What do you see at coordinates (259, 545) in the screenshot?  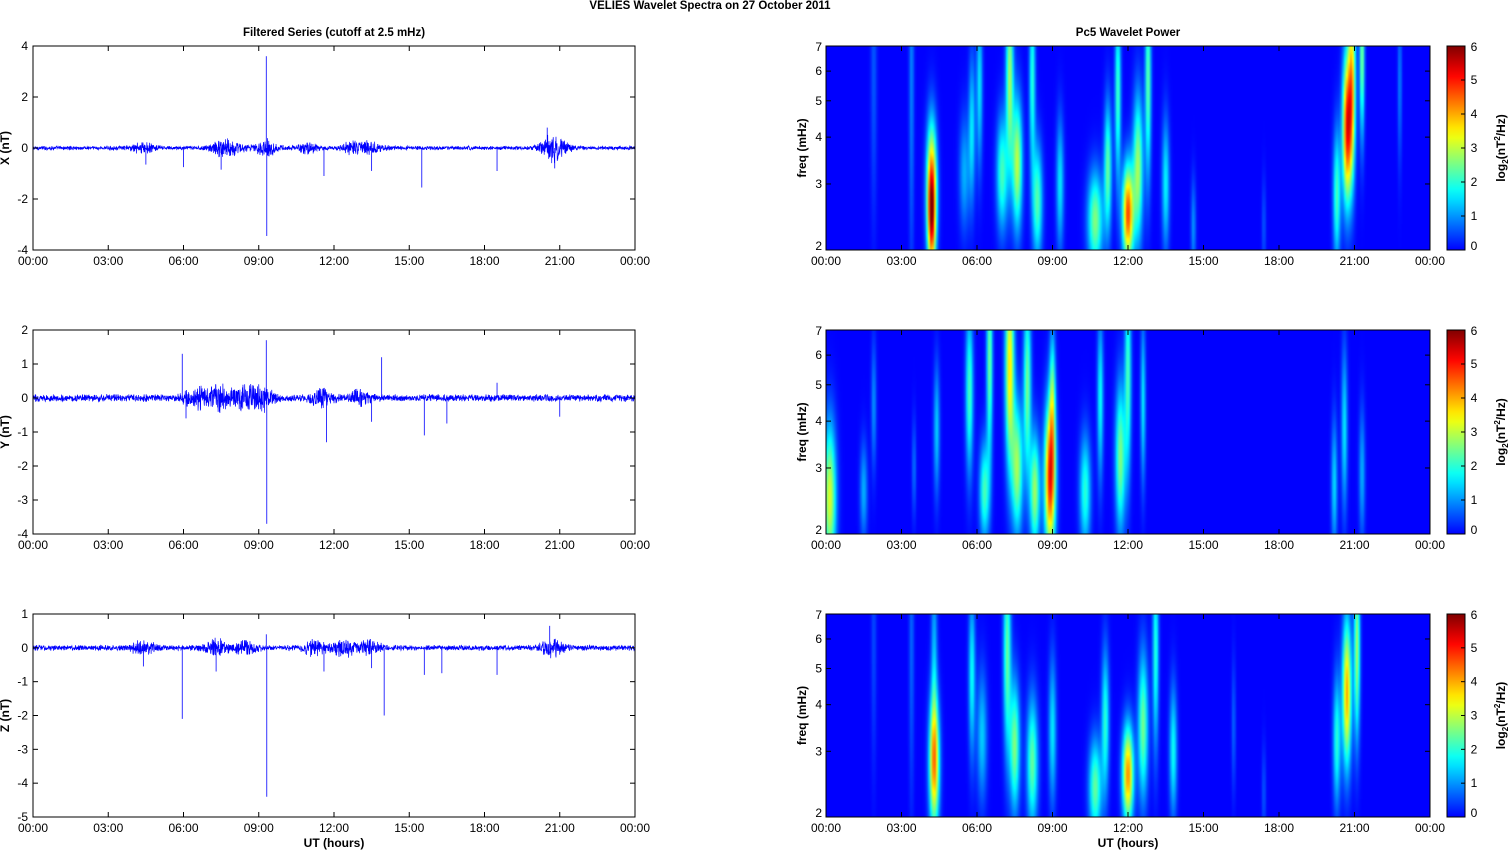 I see `filtered-y-xtick-label: 09:00` at bounding box center [259, 545].